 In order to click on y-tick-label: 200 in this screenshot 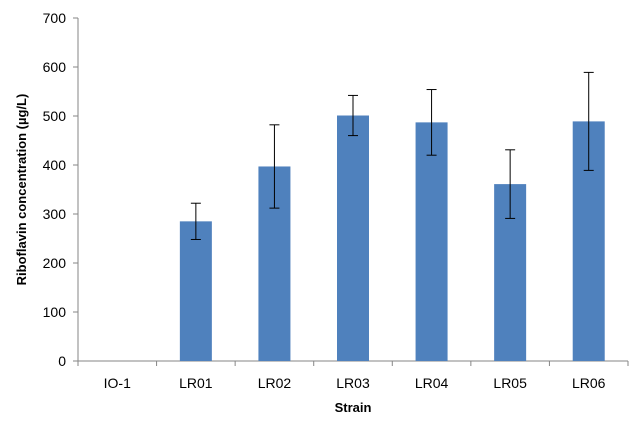, I will do `click(55, 263)`.